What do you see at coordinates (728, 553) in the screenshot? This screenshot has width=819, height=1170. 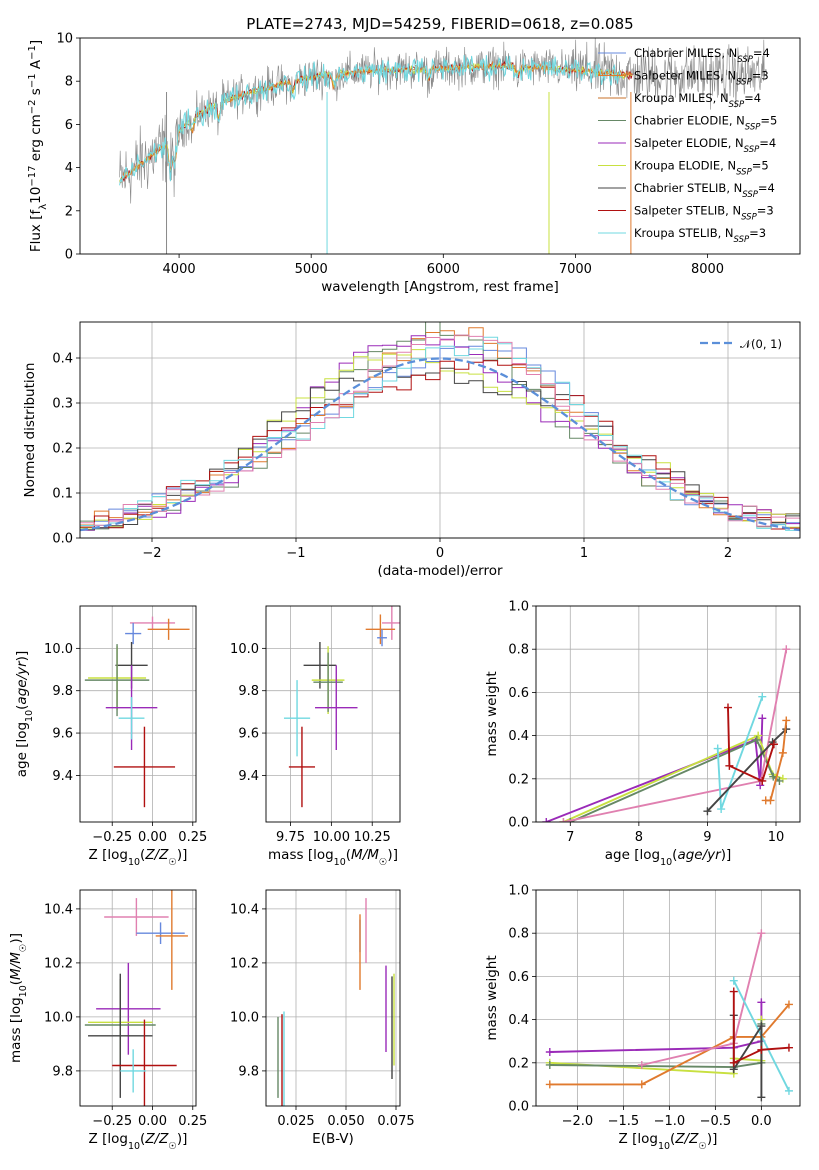 I see `x-tick-label: 2` at bounding box center [728, 553].